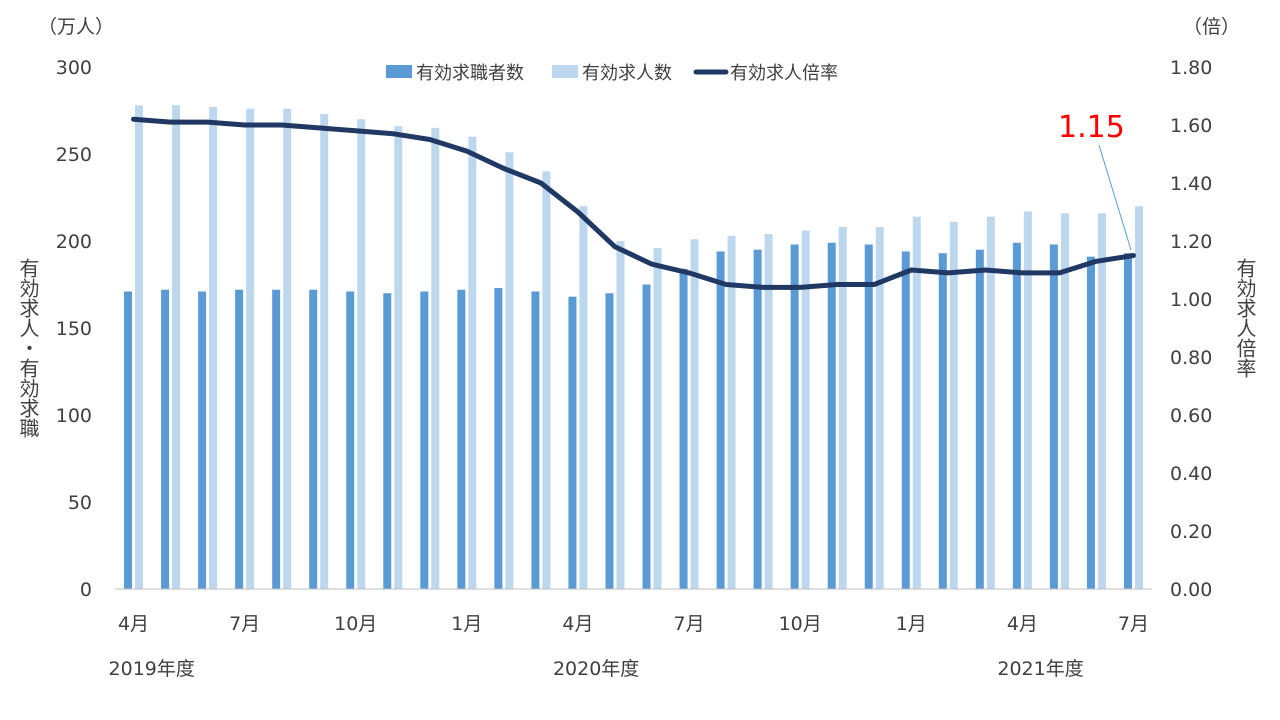 The image size is (1280, 720). What do you see at coordinates (565, 71) in the screenshot?
I see `legend-swatch-job-offers` at bounding box center [565, 71].